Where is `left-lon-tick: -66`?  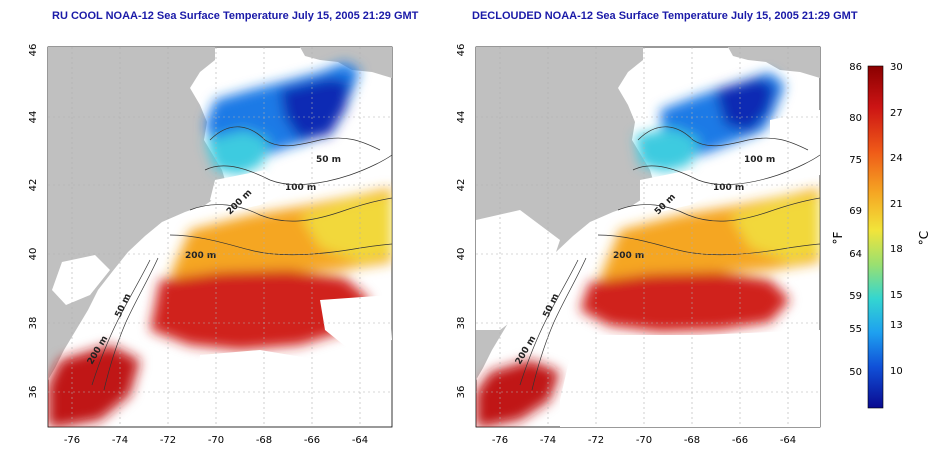 left-lon-tick: -66 is located at coordinates (312, 440).